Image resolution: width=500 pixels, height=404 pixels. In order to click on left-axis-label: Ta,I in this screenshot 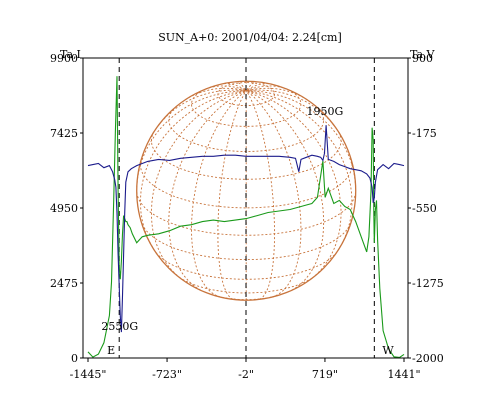, I will do `click(70, 54)`.